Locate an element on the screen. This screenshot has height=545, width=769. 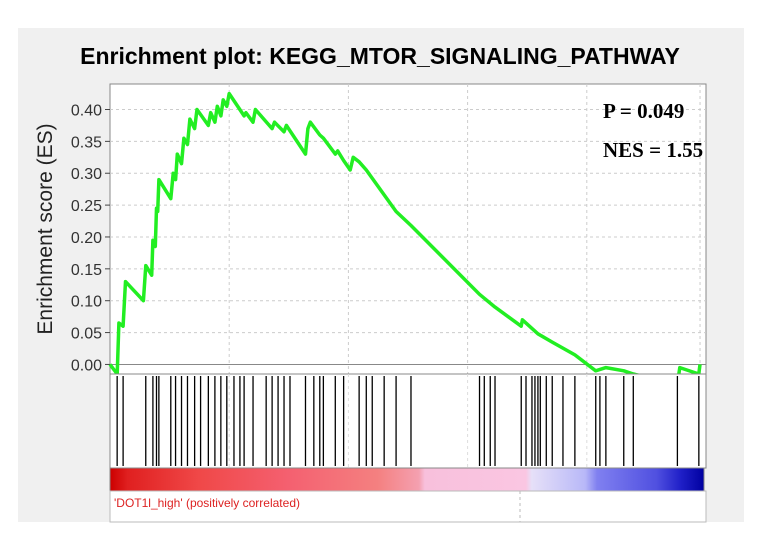
label-panel is located at coordinates (408, 506).